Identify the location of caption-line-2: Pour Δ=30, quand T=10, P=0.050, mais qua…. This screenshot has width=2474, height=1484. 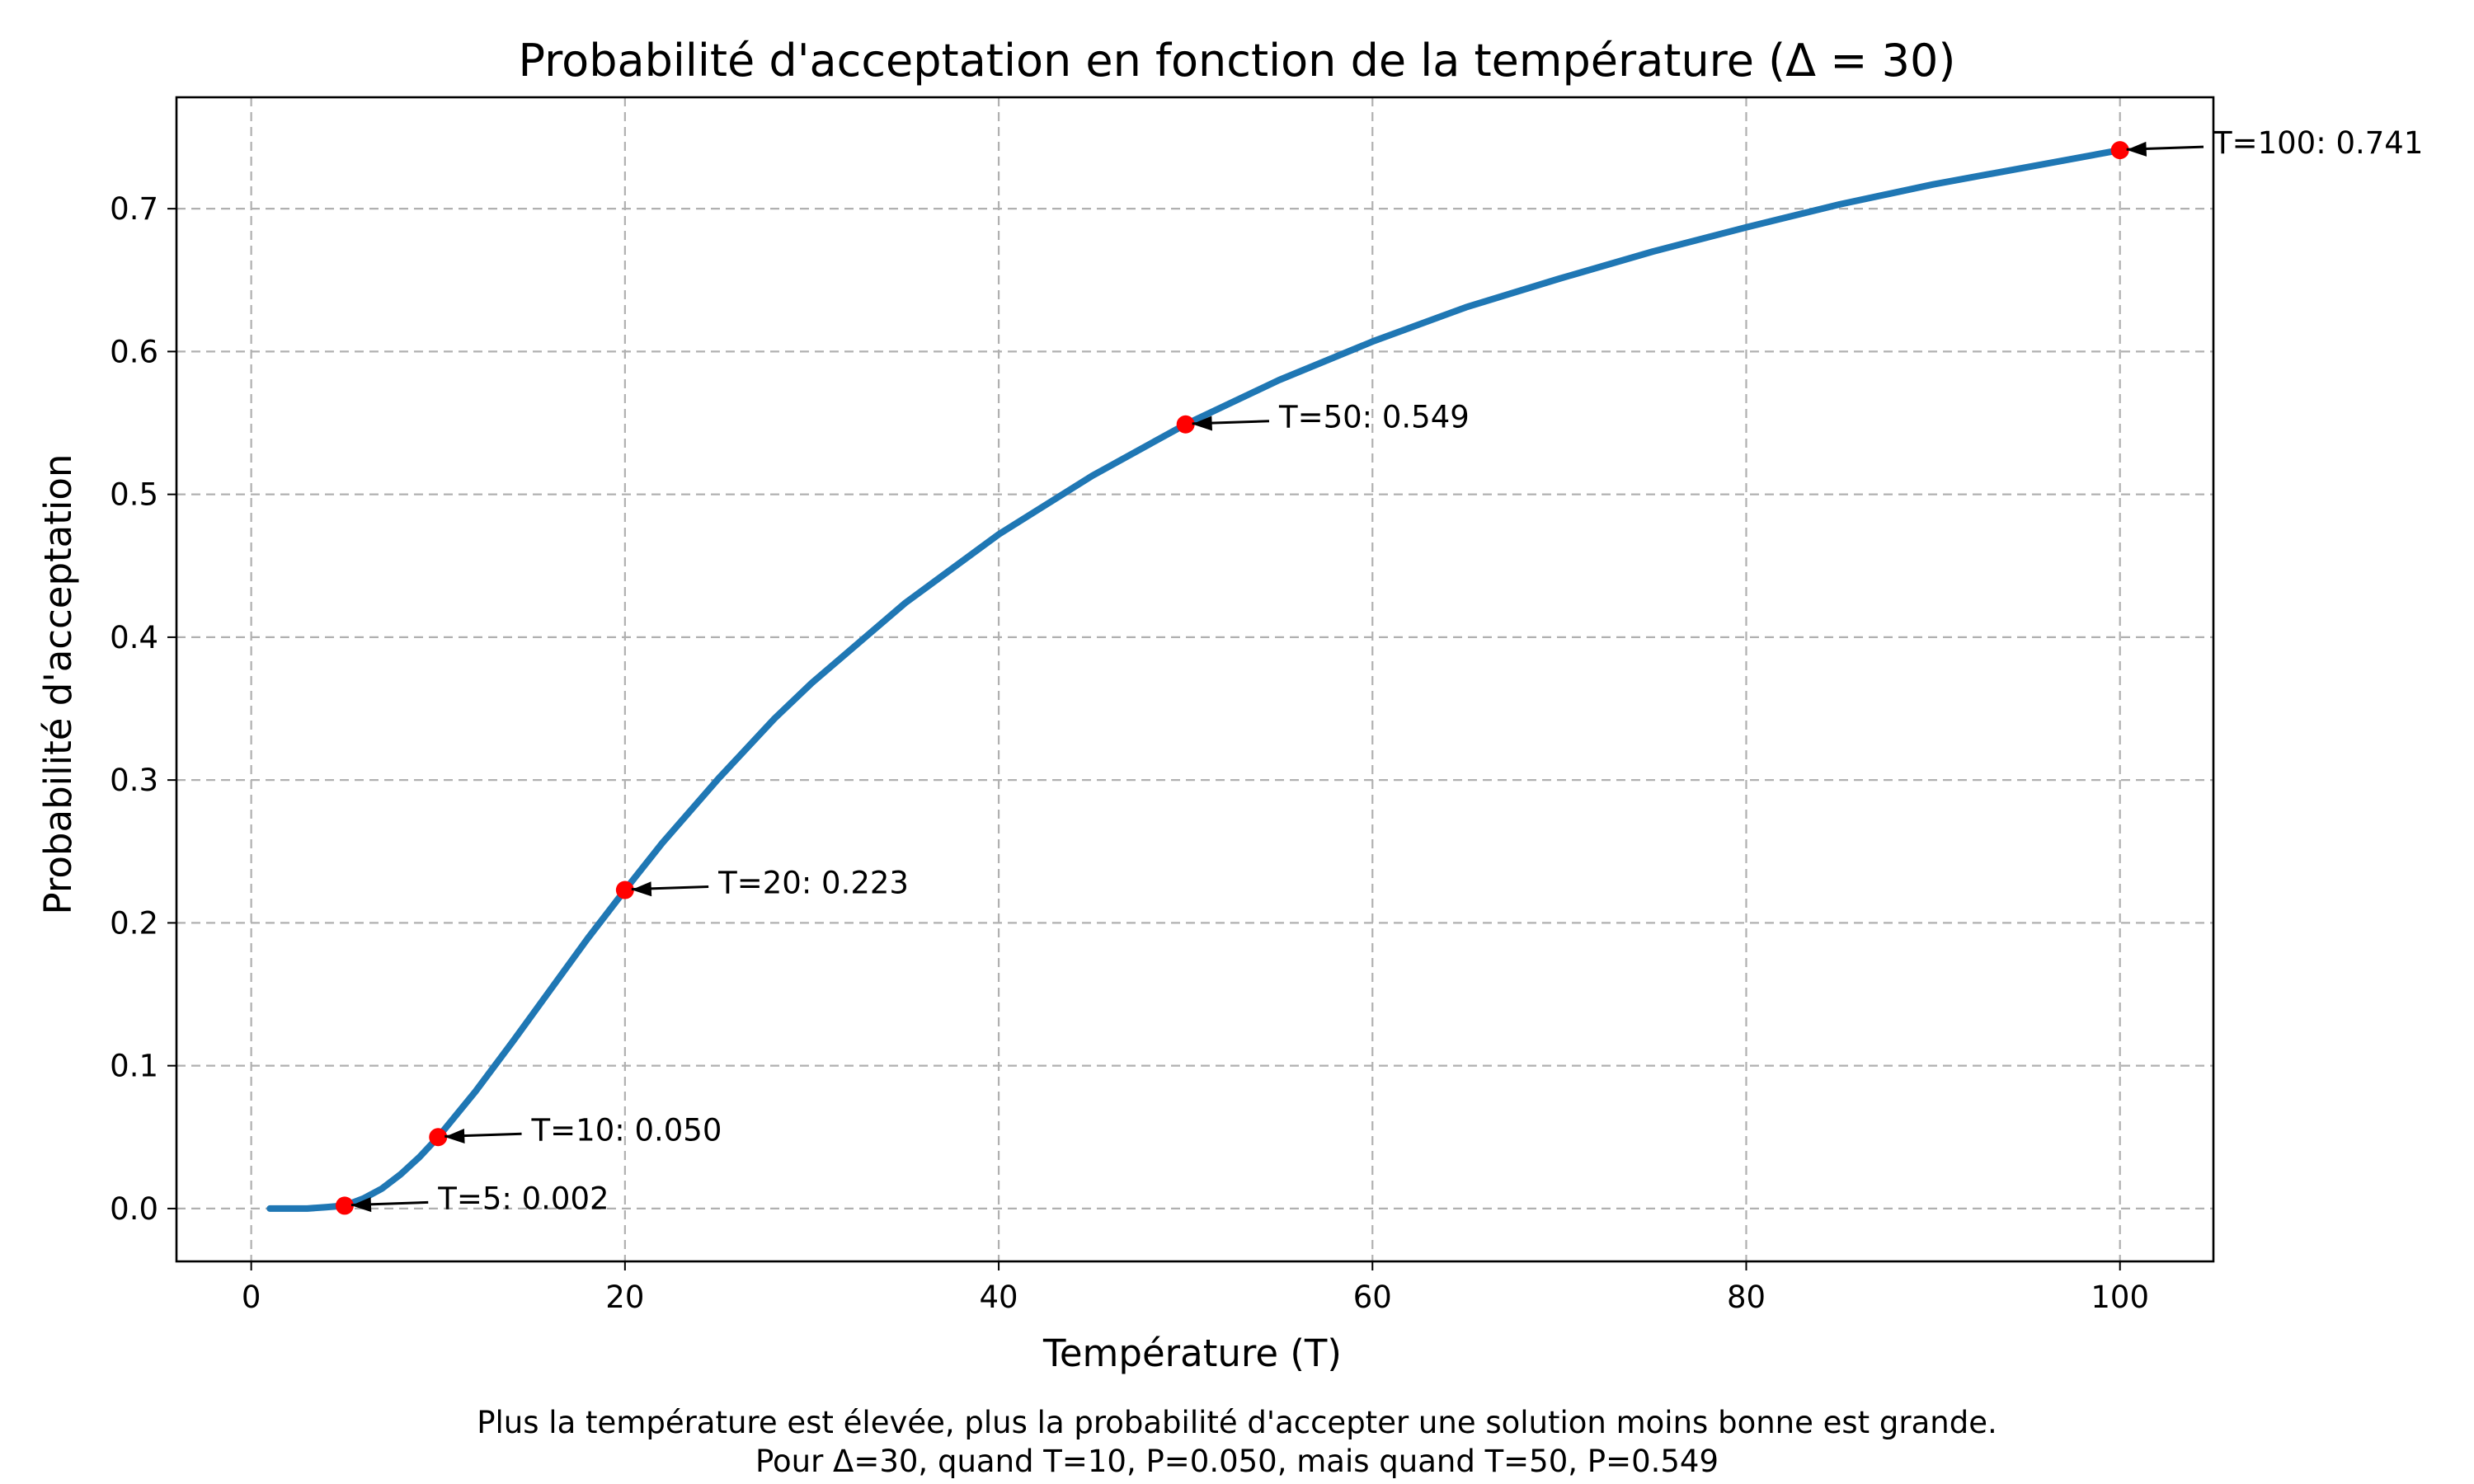
(1237, 1461).